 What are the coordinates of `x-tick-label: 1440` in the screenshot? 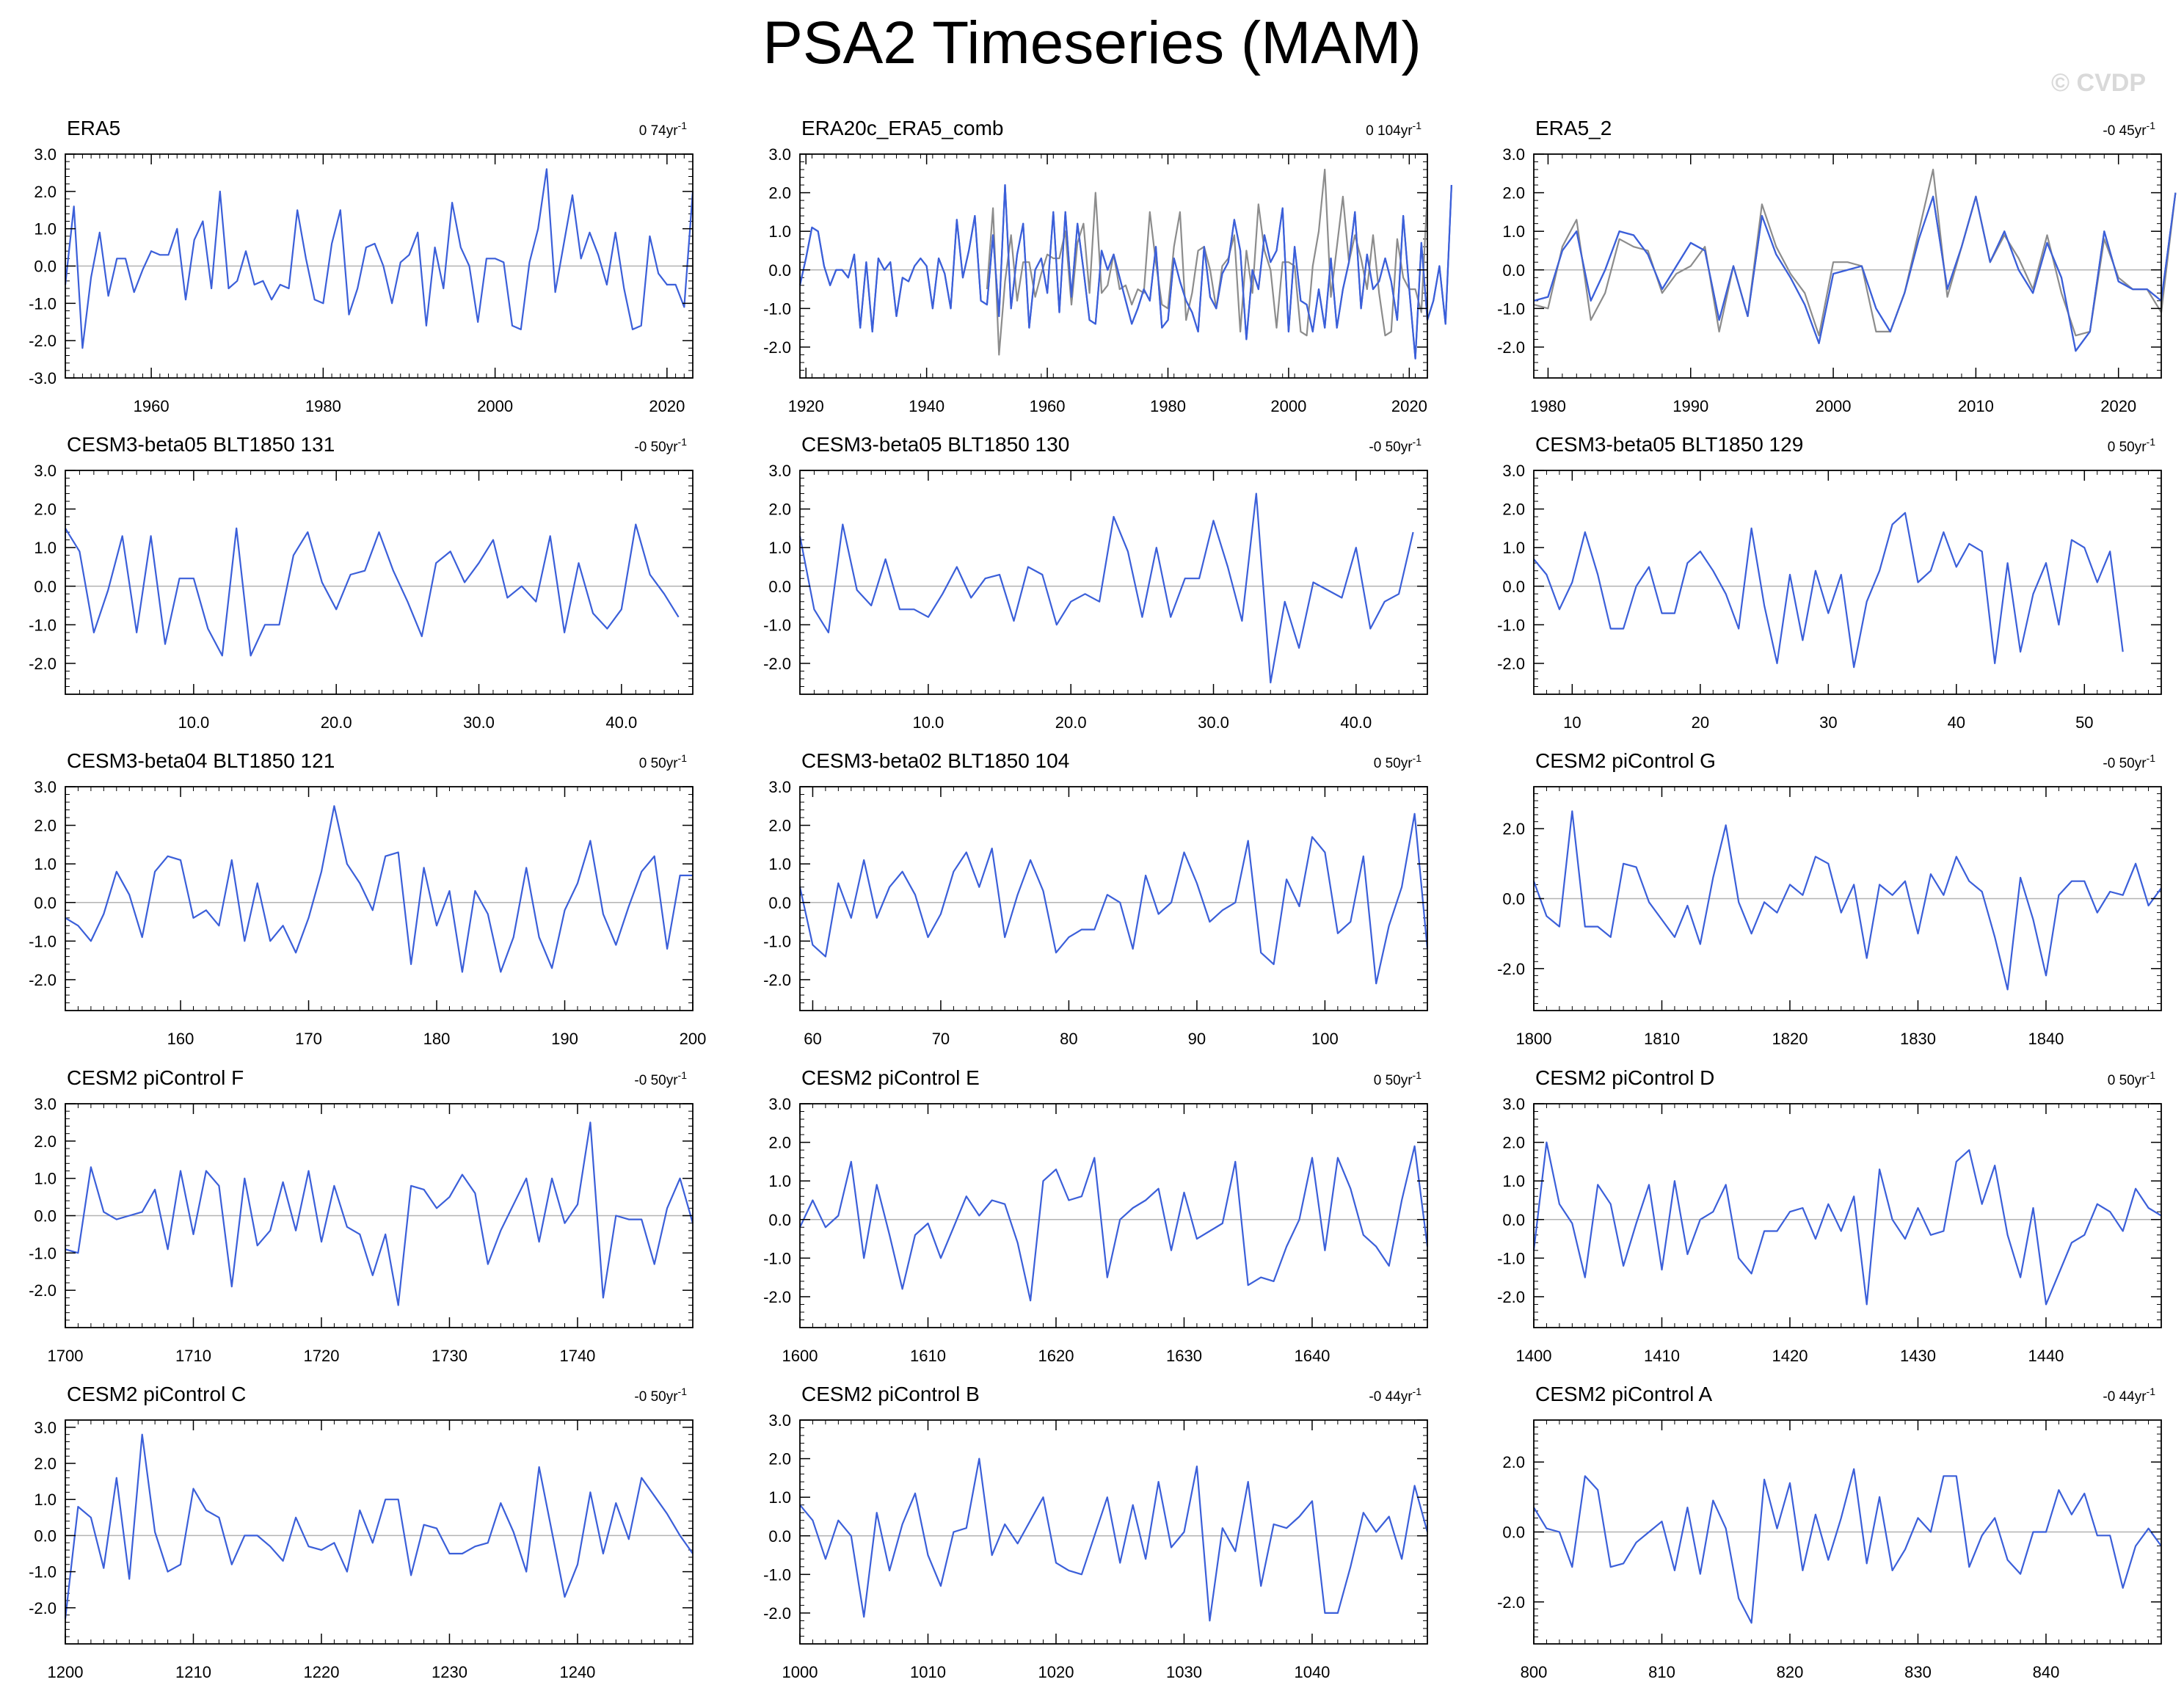 It's located at (2046, 1356).